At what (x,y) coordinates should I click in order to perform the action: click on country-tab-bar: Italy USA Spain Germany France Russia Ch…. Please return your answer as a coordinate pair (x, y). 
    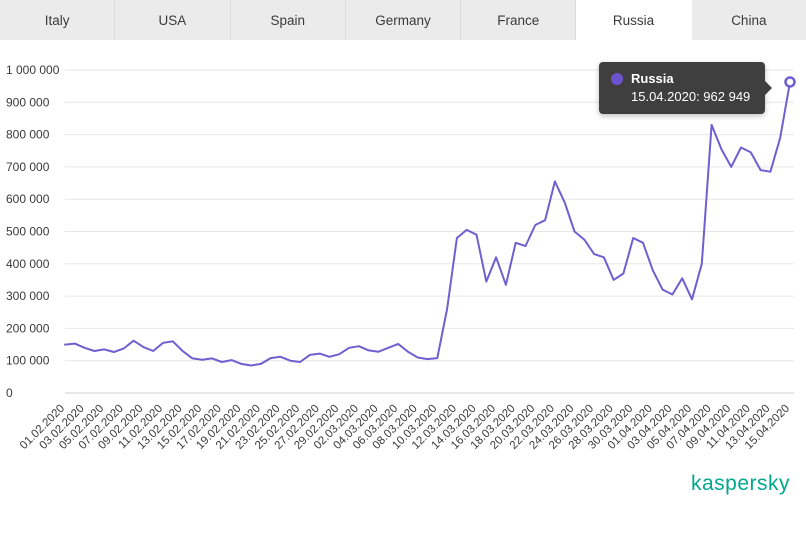
    Looking at the image, I should click on (403, 20).